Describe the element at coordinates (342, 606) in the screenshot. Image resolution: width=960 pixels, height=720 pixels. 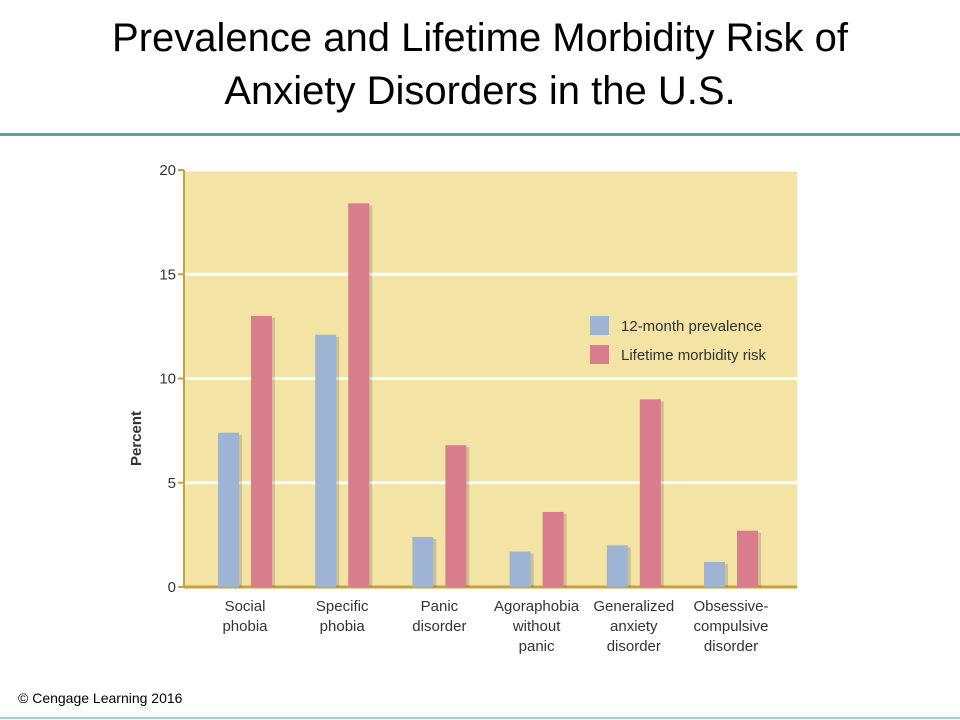
I see `x-category-label: Specific` at that location.